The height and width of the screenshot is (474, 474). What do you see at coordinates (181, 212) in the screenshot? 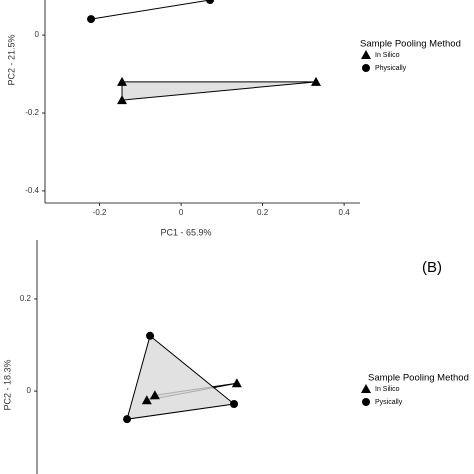
I see `x-tick-label: 0` at bounding box center [181, 212].